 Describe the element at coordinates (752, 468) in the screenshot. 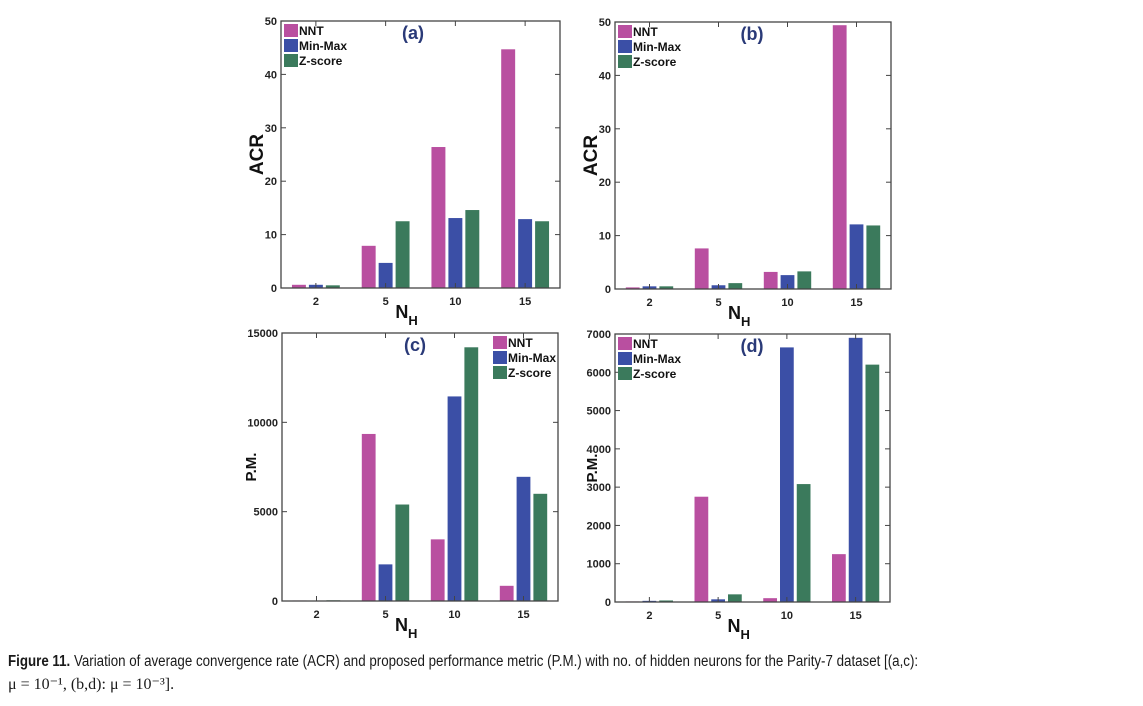

I see `axes-frame-d` at that location.